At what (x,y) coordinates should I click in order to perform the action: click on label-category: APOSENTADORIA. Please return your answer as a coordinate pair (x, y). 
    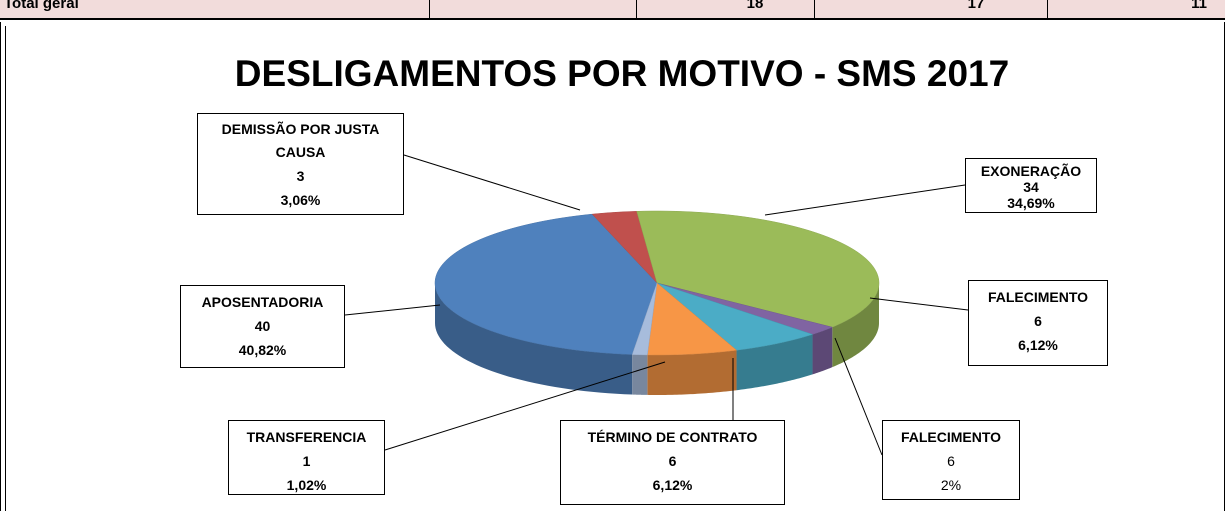
    Looking at the image, I should click on (262, 302).